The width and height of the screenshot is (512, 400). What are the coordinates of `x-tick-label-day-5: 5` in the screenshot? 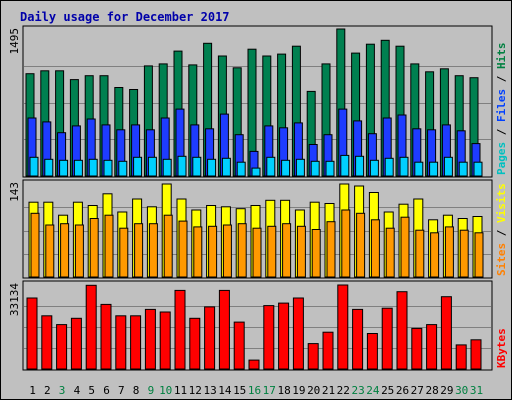 It's located at (91, 390).